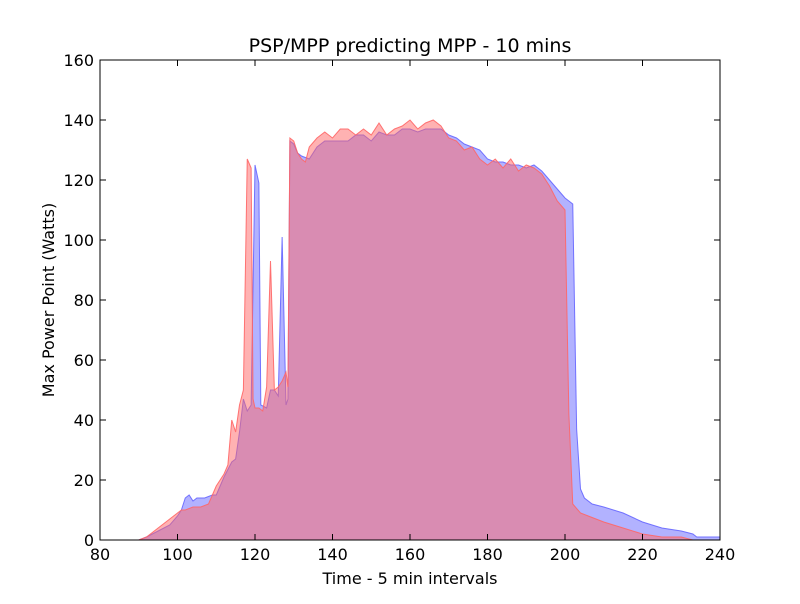 The width and height of the screenshot is (800, 604). What do you see at coordinates (84, 480) in the screenshot?
I see `y-tick-label: 20` at bounding box center [84, 480].